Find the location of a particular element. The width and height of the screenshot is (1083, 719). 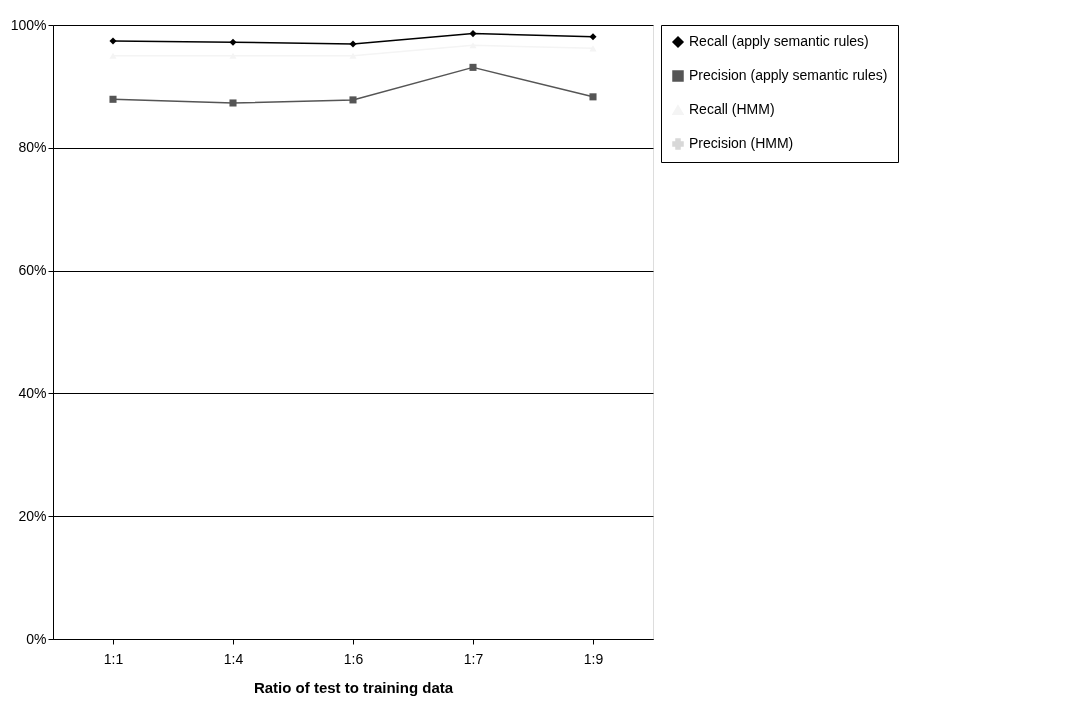

y-tick-label: 20% is located at coordinates (32, 515).